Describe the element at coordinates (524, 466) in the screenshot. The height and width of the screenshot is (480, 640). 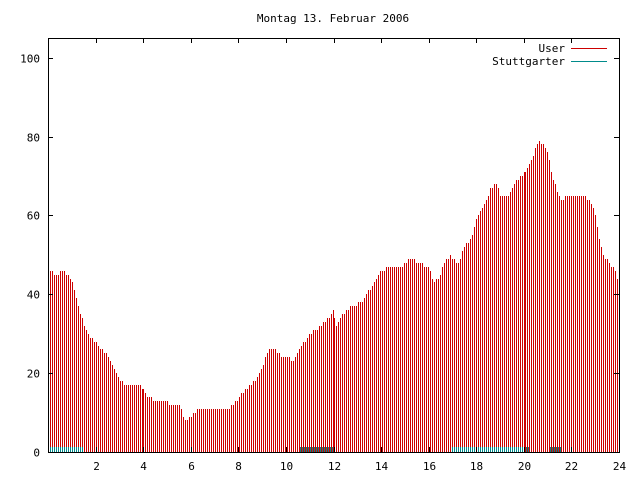
I see `x-tick-label-9: 20` at that location.